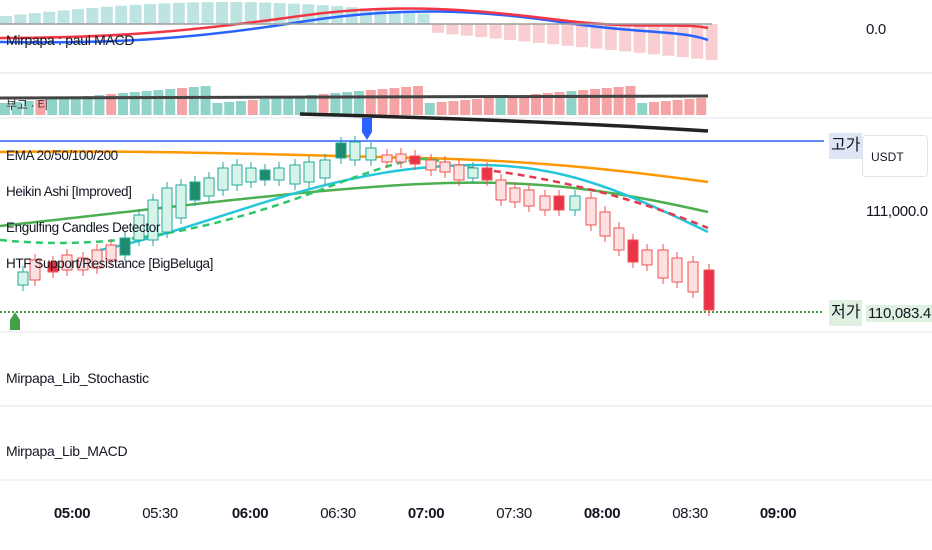  Describe the element at coordinates (27, 105) in the screenshot. I see `volume-pane-label: 부고 · 티` at that location.